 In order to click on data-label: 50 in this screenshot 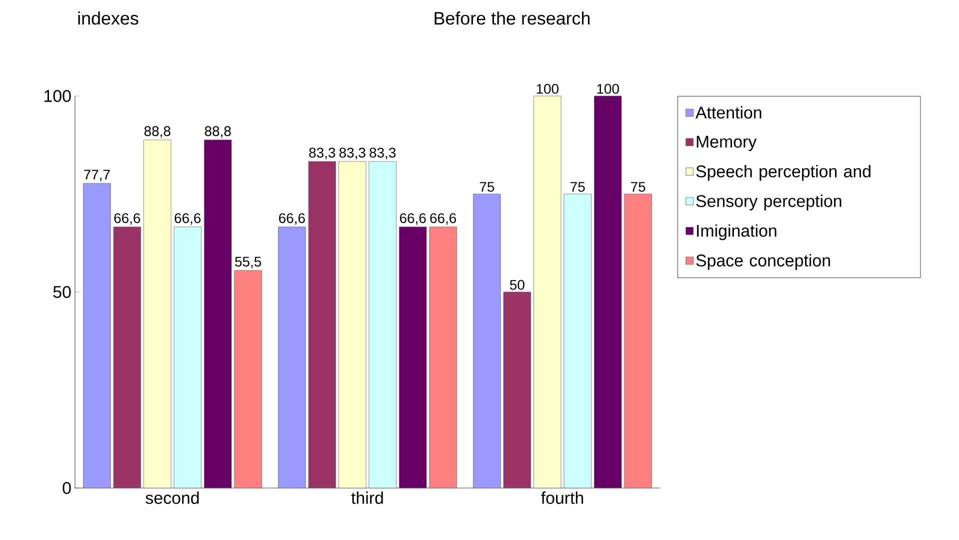, I will do `click(517, 285)`.